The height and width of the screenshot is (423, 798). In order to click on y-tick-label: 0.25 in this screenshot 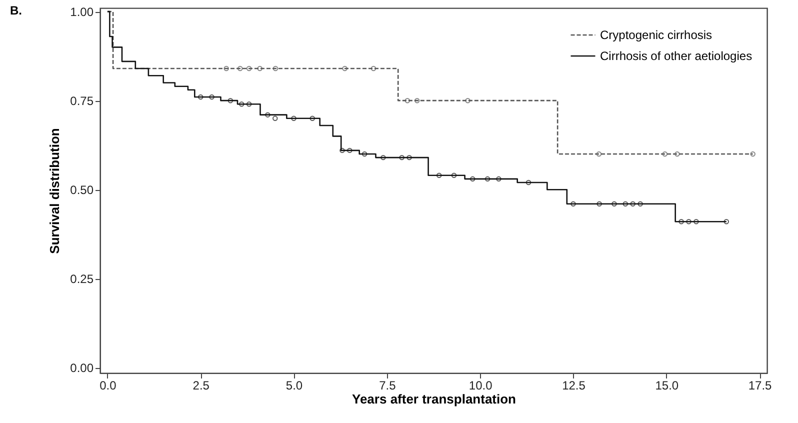, I will do `click(82, 279)`.